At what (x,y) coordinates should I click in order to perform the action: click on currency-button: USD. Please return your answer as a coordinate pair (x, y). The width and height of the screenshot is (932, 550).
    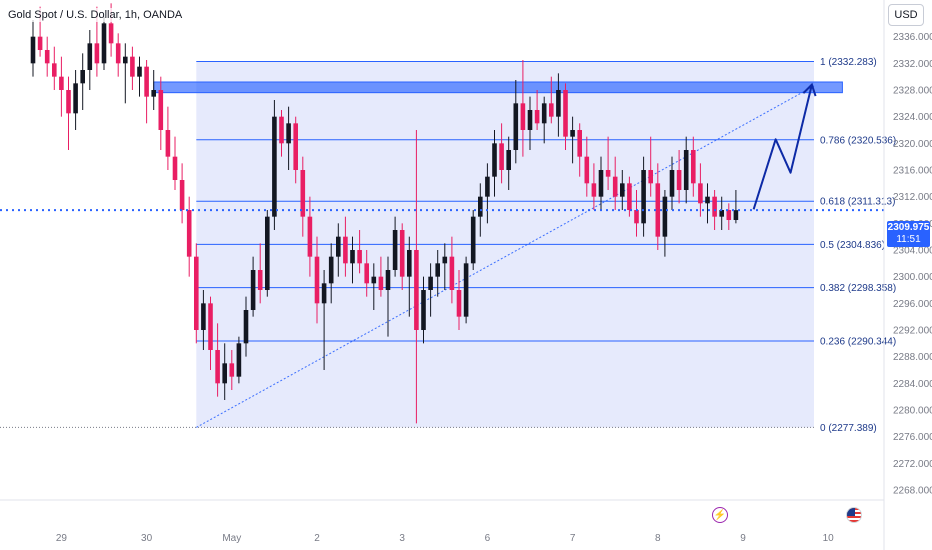
    Looking at the image, I should click on (906, 15).